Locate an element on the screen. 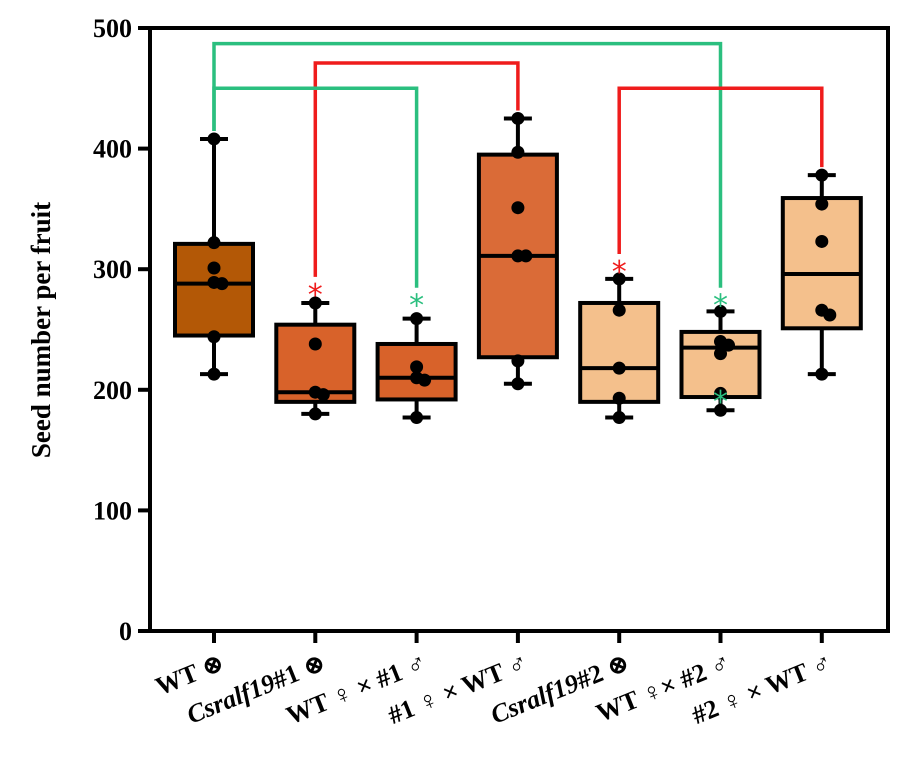 Image resolution: width=907 pixels, height=772 pixels. significance-star-2: * is located at coordinates (619, 272).